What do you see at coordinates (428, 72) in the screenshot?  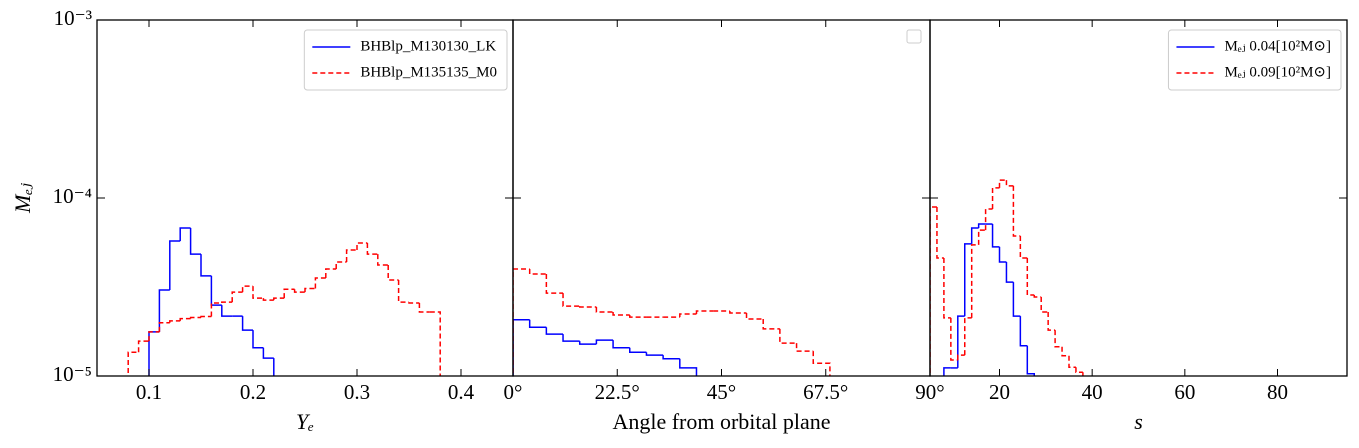 I see `legend-label: BHBlp_M135135_M0` at bounding box center [428, 72].